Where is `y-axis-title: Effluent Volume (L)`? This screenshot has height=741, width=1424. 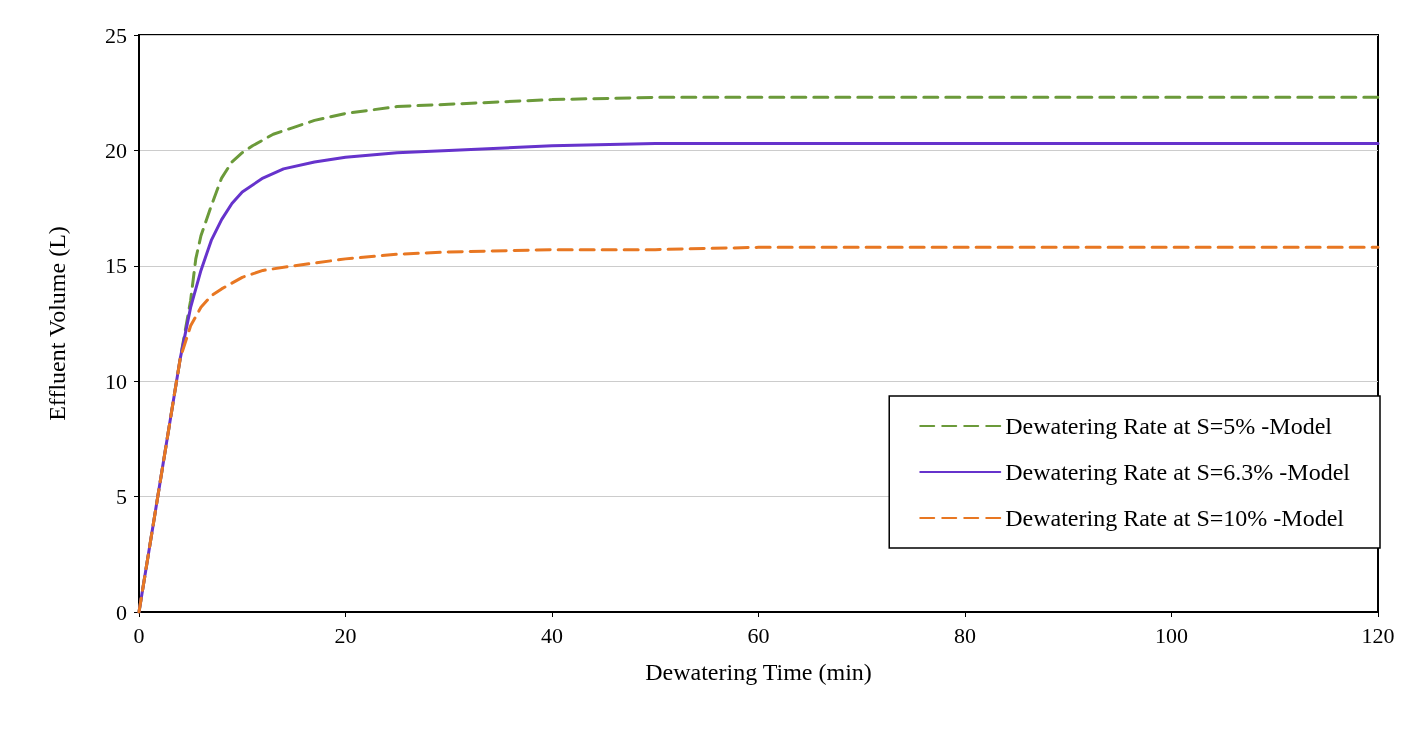
y-axis-title: Effluent Volume (L) is located at coordinates (57, 323).